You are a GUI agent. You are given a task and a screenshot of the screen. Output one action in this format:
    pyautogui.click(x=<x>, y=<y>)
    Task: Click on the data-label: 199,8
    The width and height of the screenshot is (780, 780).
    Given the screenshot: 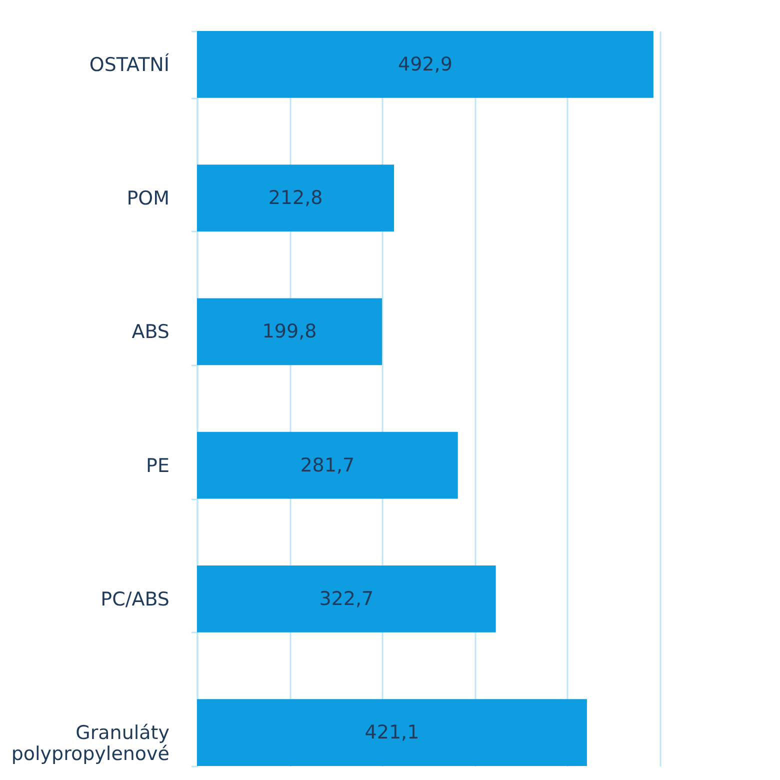 What is the action you would take?
    pyautogui.click(x=289, y=331)
    